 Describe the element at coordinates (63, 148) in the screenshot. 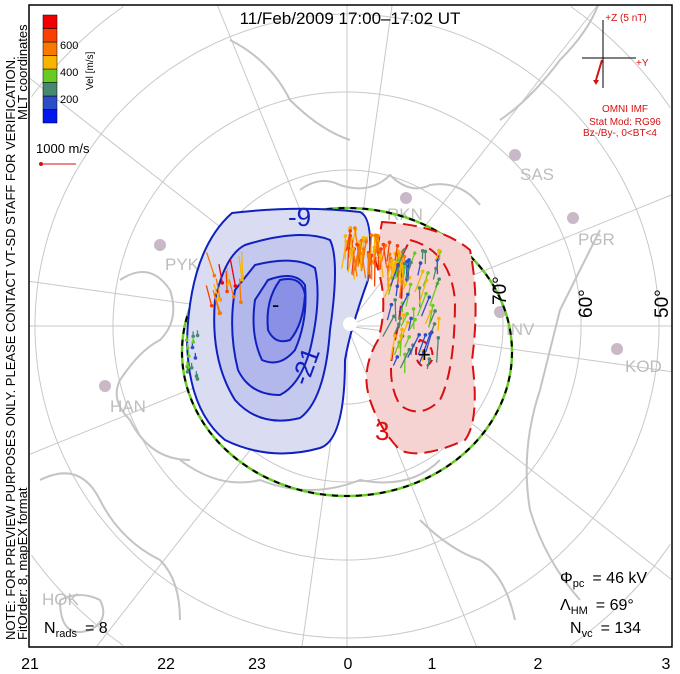

I see `reference-vector-label: 1000 m/s` at that location.